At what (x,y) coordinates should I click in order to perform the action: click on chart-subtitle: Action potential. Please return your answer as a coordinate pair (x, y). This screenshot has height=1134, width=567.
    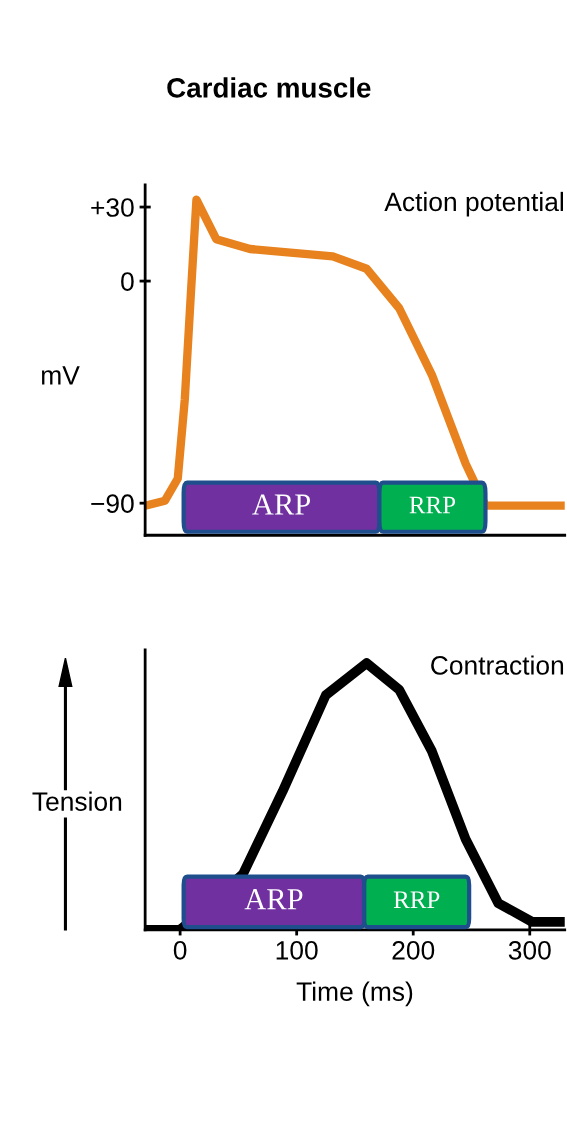
    Looking at the image, I should click on (473, 204).